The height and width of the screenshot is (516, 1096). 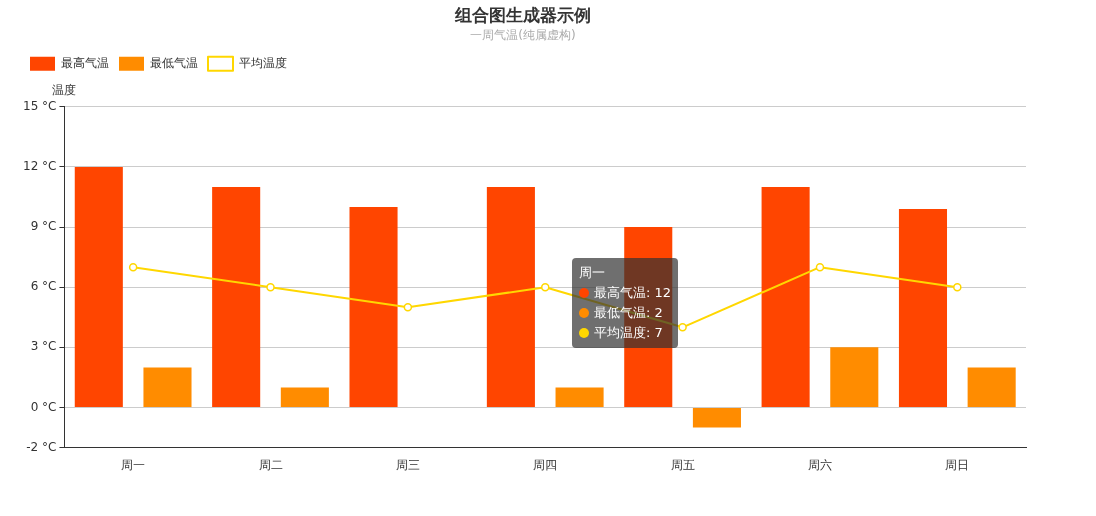 I want to click on x-tick-label: 周三, so click(x=407, y=464).